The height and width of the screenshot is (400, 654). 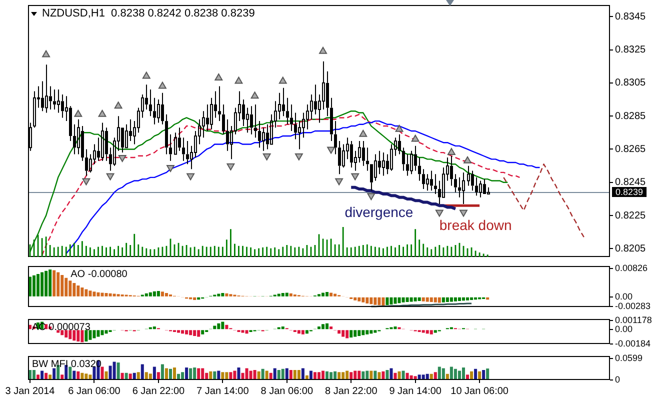 What do you see at coordinates (99, 274) in the screenshot?
I see `chart-title: AO -0.00080` at bounding box center [99, 274].